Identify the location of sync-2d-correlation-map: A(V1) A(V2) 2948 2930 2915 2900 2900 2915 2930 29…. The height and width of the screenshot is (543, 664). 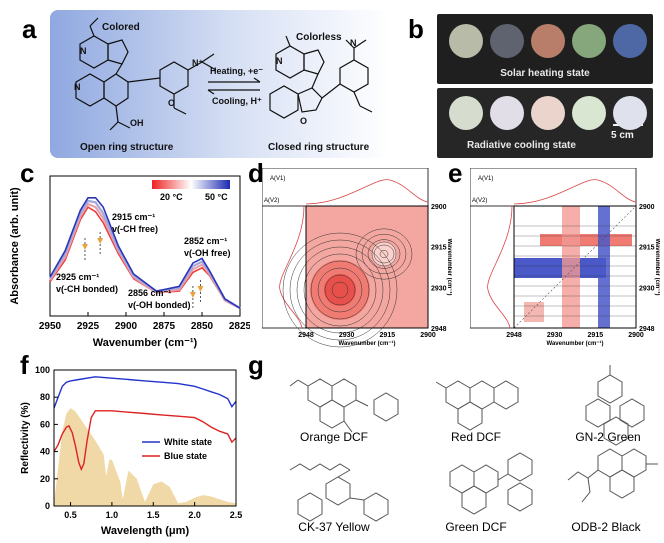
(357, 258).